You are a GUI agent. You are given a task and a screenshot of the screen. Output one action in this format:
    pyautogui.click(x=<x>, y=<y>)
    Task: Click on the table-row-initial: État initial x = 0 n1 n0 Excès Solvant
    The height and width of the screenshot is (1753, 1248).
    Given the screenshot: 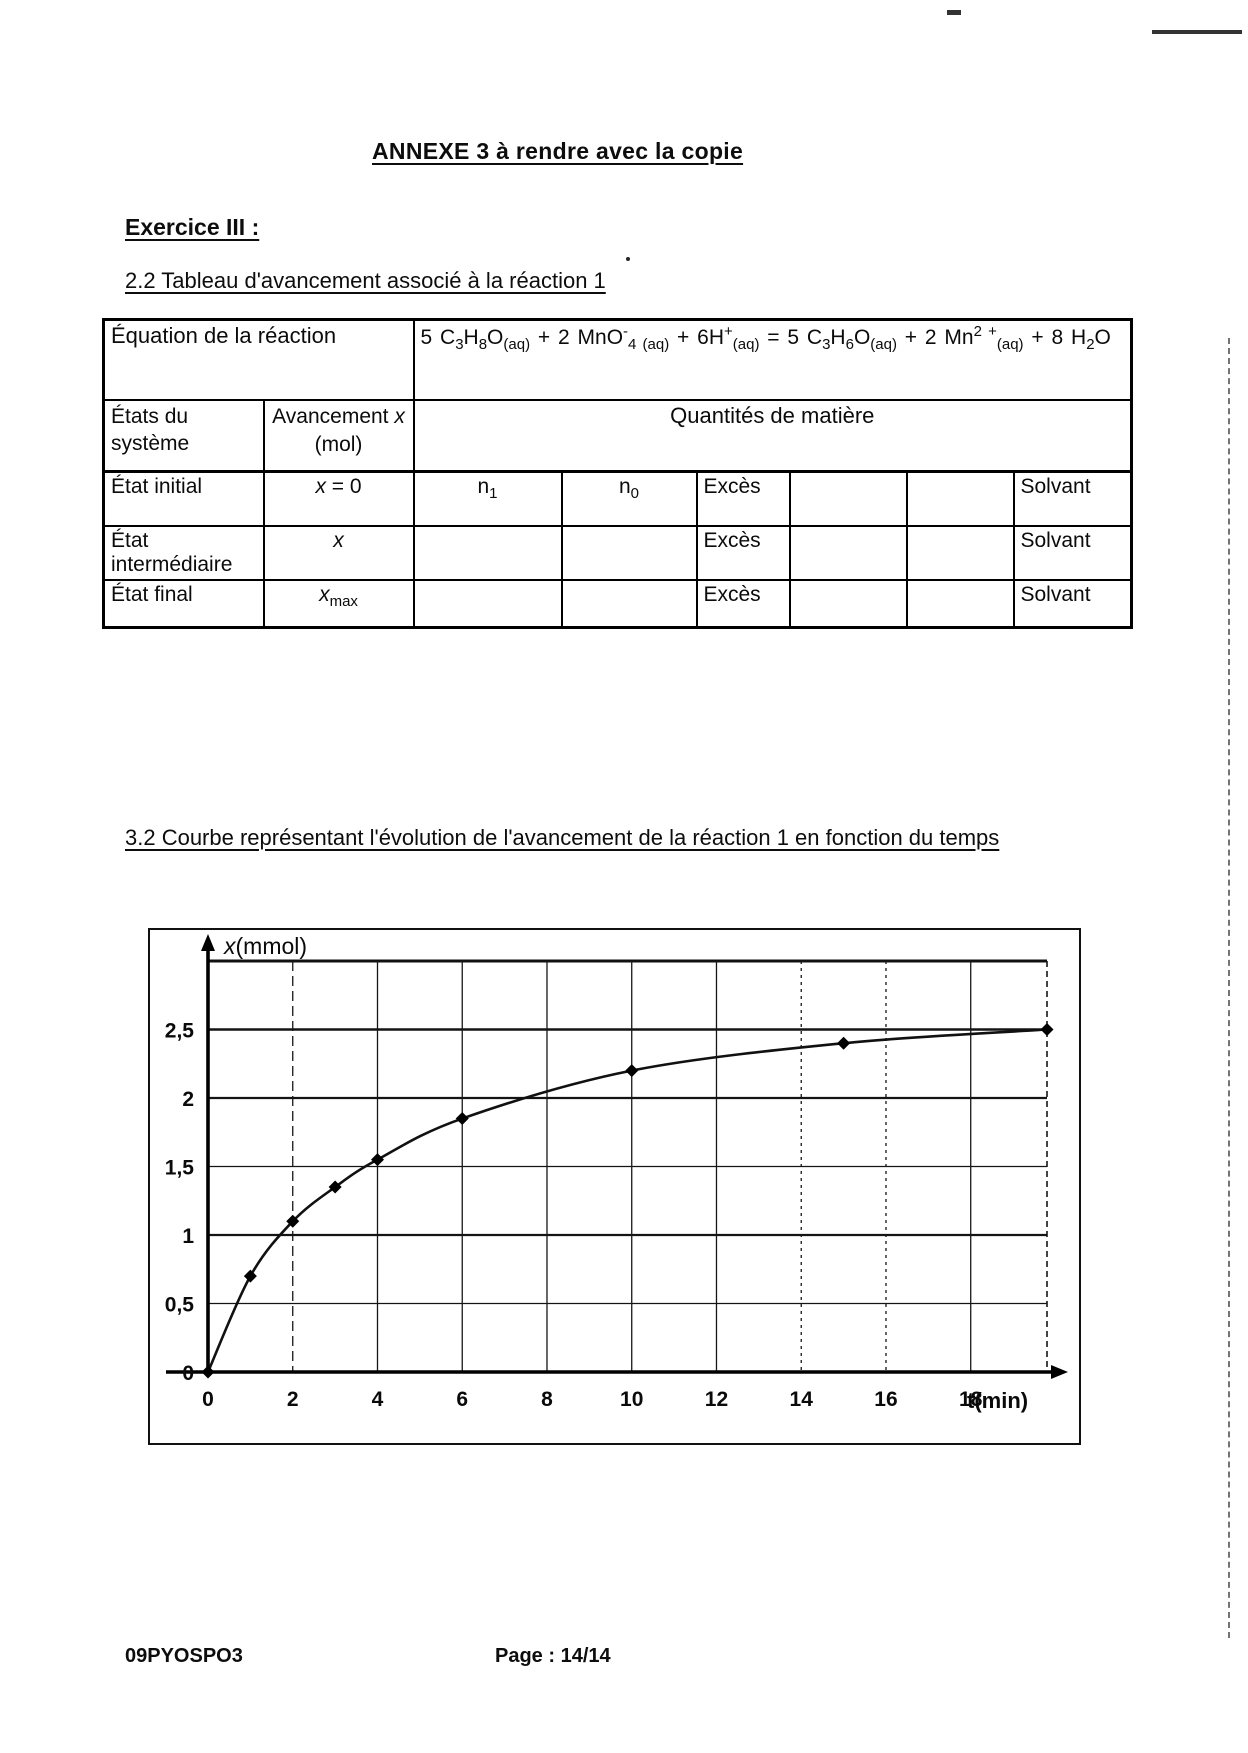 What is the action you would take?
    pyautogui.click(x=617, y=498)
    